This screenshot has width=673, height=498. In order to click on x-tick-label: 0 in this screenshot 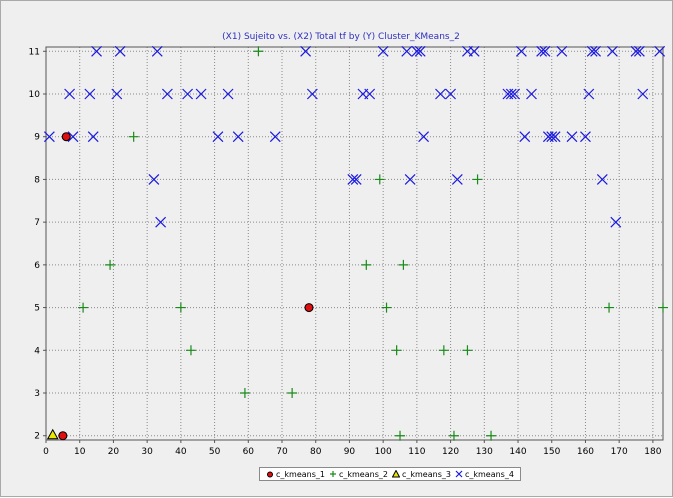, I will do `click(46, 452)`.